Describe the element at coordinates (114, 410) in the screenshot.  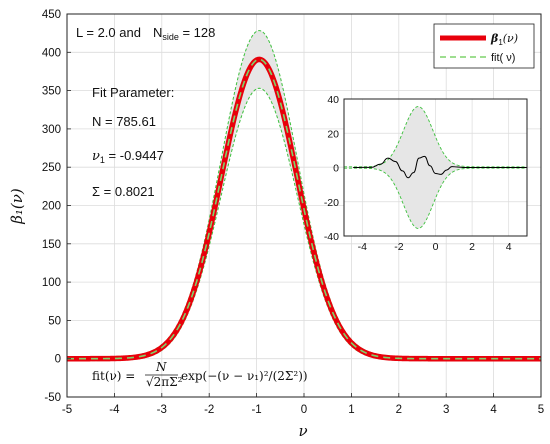
I see `x-tick-label: -4` at that location.